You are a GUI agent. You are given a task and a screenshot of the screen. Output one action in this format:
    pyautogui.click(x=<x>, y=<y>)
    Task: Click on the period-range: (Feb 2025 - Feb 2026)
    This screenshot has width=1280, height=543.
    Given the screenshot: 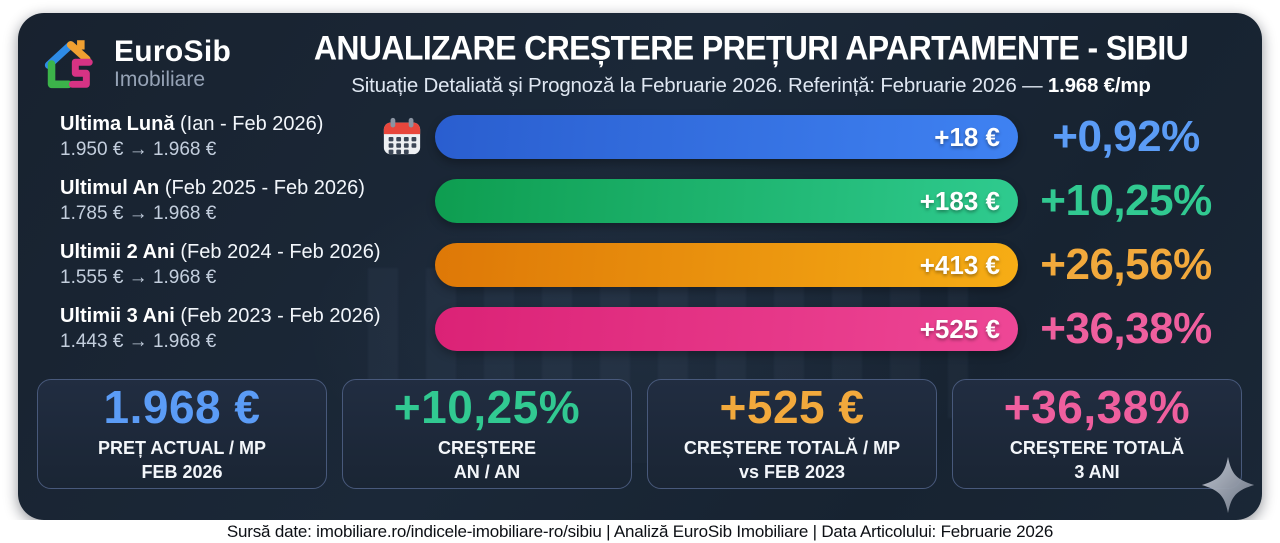 What is the action you would take?
    pyautogui.click(x=264, y=188)
    